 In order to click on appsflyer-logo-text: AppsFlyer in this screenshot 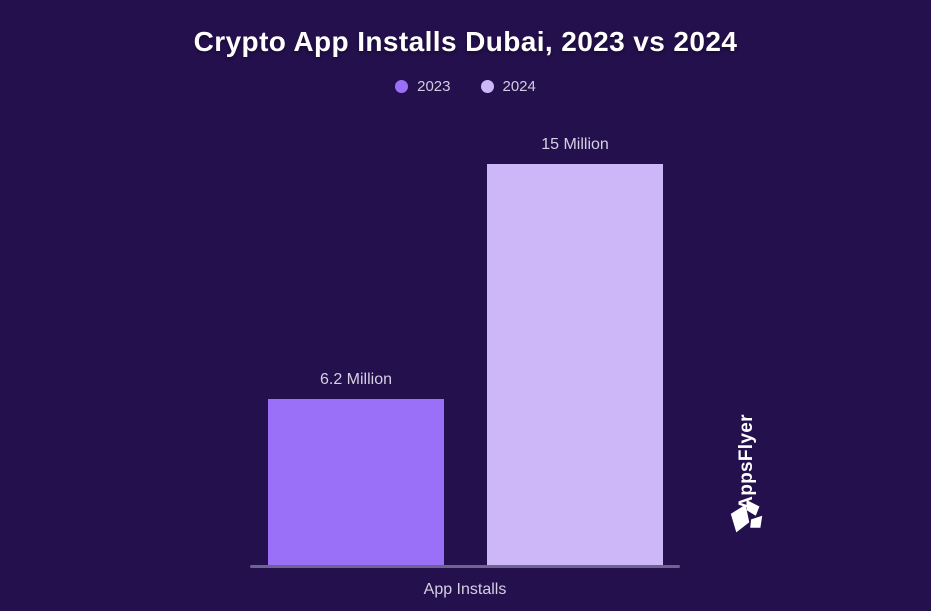, I will do `click(746, 462)`.